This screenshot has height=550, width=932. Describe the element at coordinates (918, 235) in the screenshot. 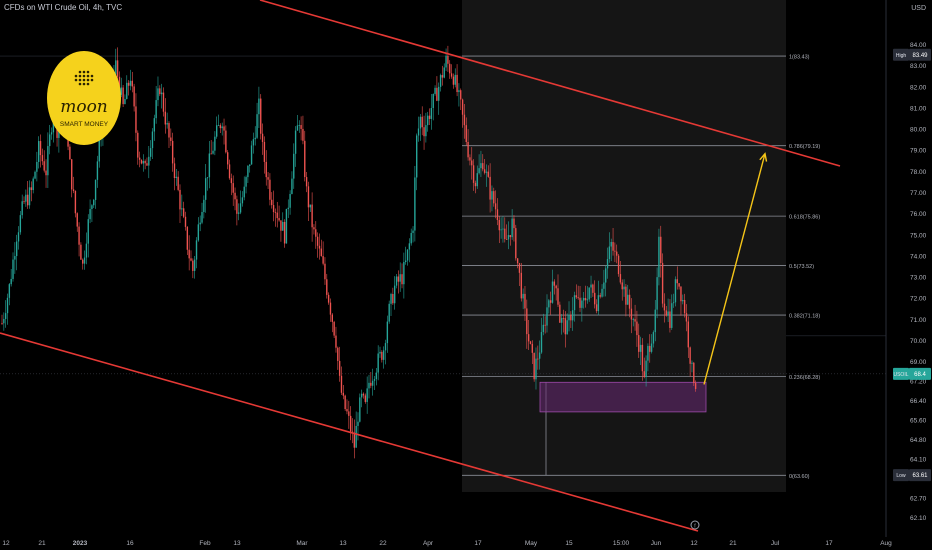

I see `price-tick-label: 75.00` at that location.